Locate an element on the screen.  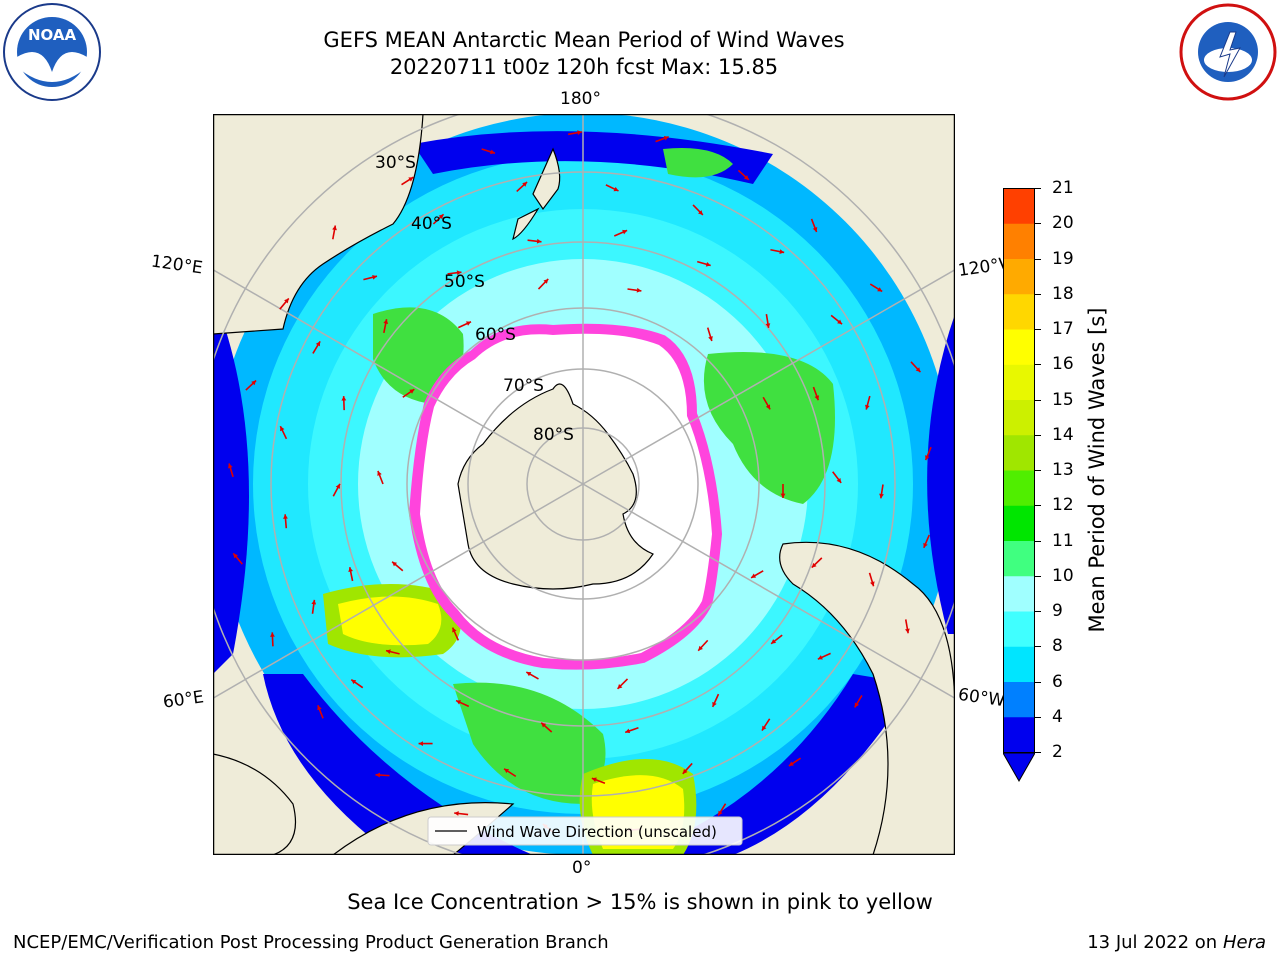
lat-label-60s: 60°S is located at coordinates (495, 335).